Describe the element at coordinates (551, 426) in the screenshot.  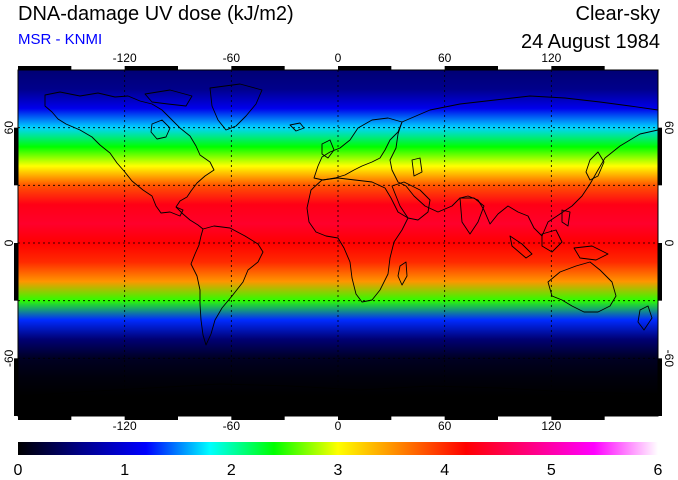
I see `lon-tick-label-bottom: 120` at that location.